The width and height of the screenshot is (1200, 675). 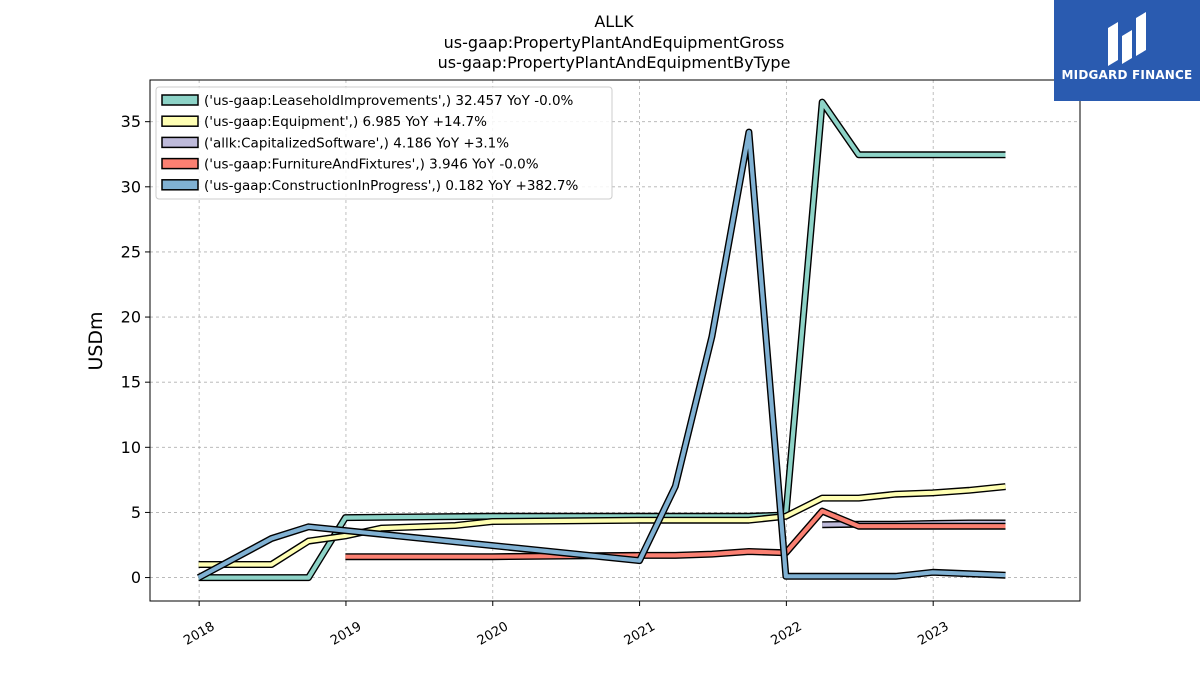 I want to click on midgard-finance-logo: MIDGARD FINANCE, so click(x=1127, y=50).